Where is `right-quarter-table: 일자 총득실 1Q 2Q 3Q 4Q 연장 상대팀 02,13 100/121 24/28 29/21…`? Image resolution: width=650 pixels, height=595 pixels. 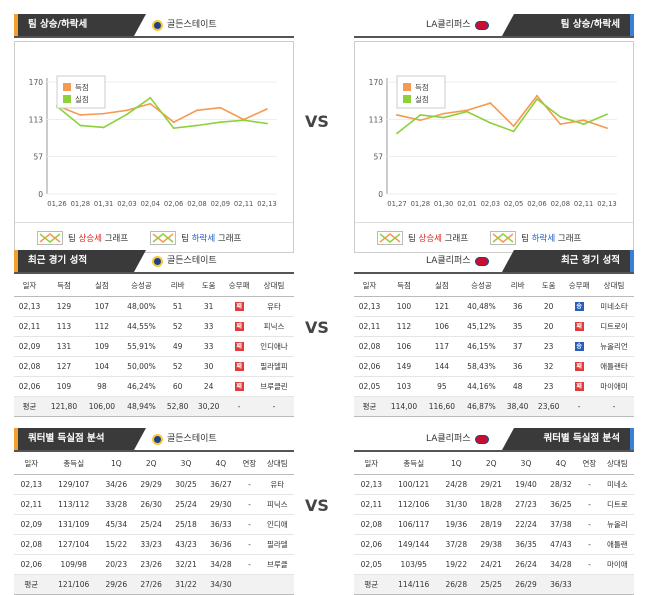
right-quarter-table: 일자 총득실 1Q 2Q 3Q 4Q 연장 상대팀 02,13 100/121 24/28 29/21… is located at coordinates (494, 524).